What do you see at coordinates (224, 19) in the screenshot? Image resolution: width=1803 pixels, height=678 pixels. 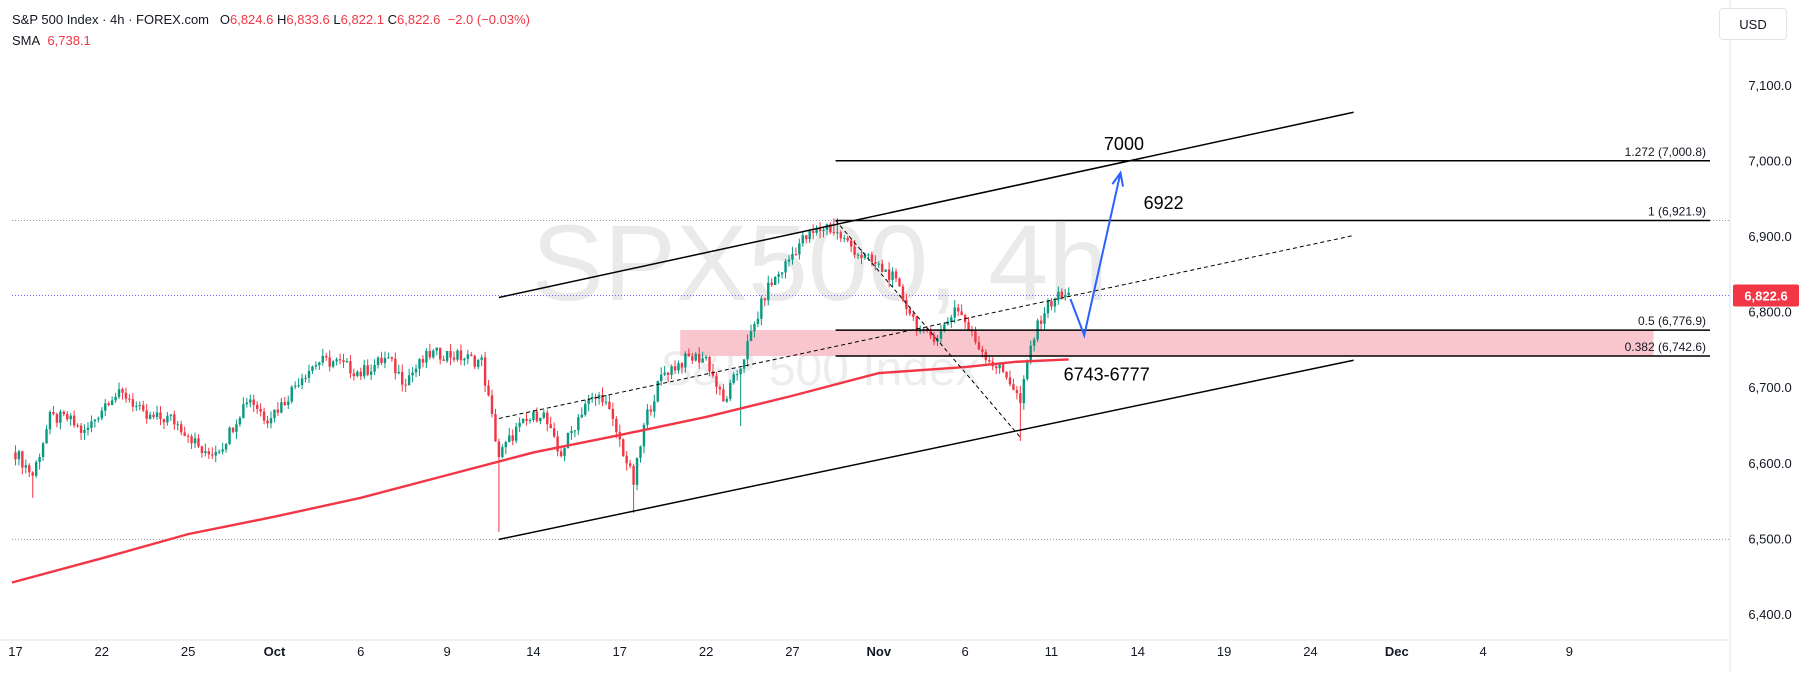 I see `open-label: O` at bounding box center [224, 19].